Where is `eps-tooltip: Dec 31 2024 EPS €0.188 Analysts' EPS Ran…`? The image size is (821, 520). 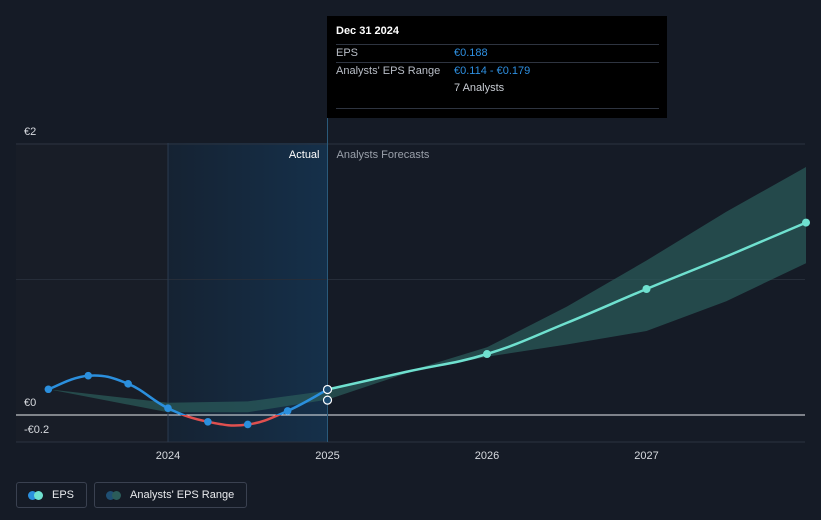 eps-tooltip: Dec 31 2024 EPS €0.188 Analysts' EPS Ran… is located at coordinates (497, 67).